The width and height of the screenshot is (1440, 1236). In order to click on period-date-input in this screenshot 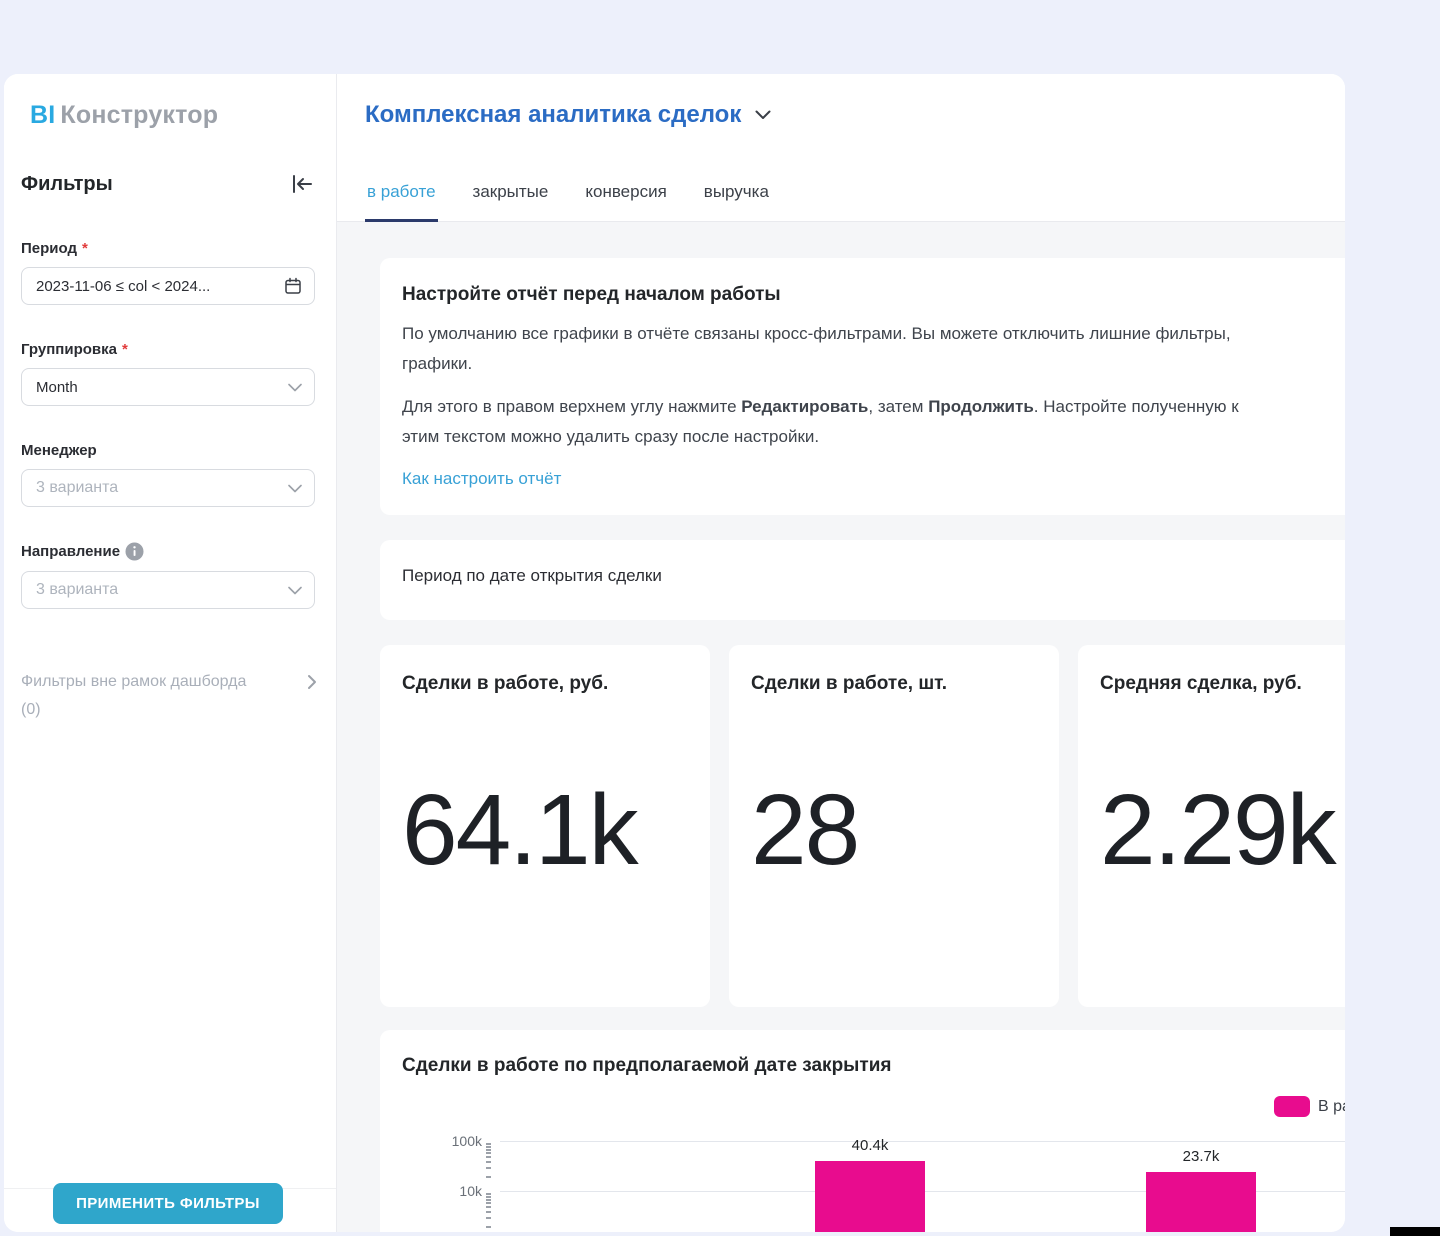, I will do `click(168, 286)`.